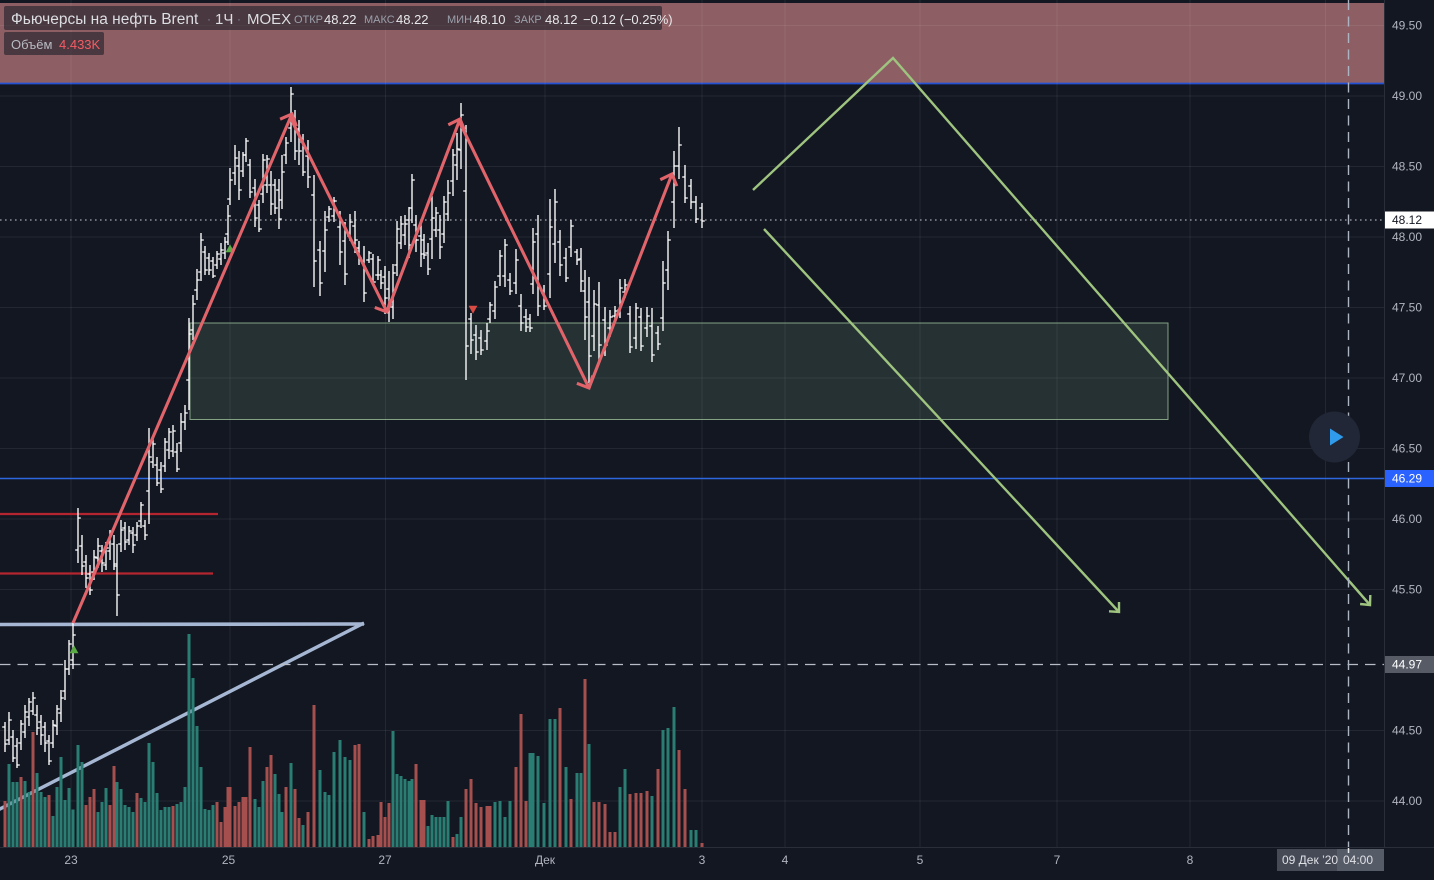 Image resolution: width=1434 pixels, height=880 pixels. I want to click on svg-text: 5, so click(920, 860).